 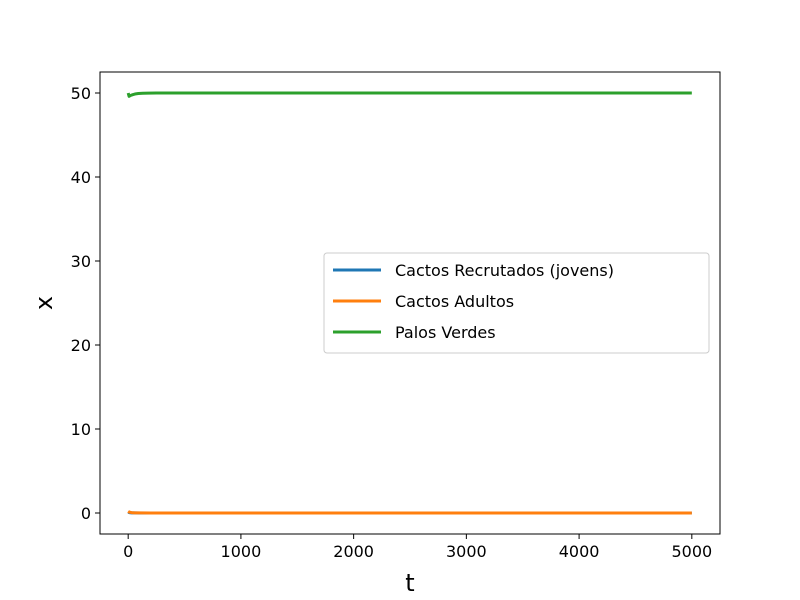 What do you see at coordinates (579, 551) in the screenshot?
I see `x-tick-label: 4000` at bounding box center [579, 551].